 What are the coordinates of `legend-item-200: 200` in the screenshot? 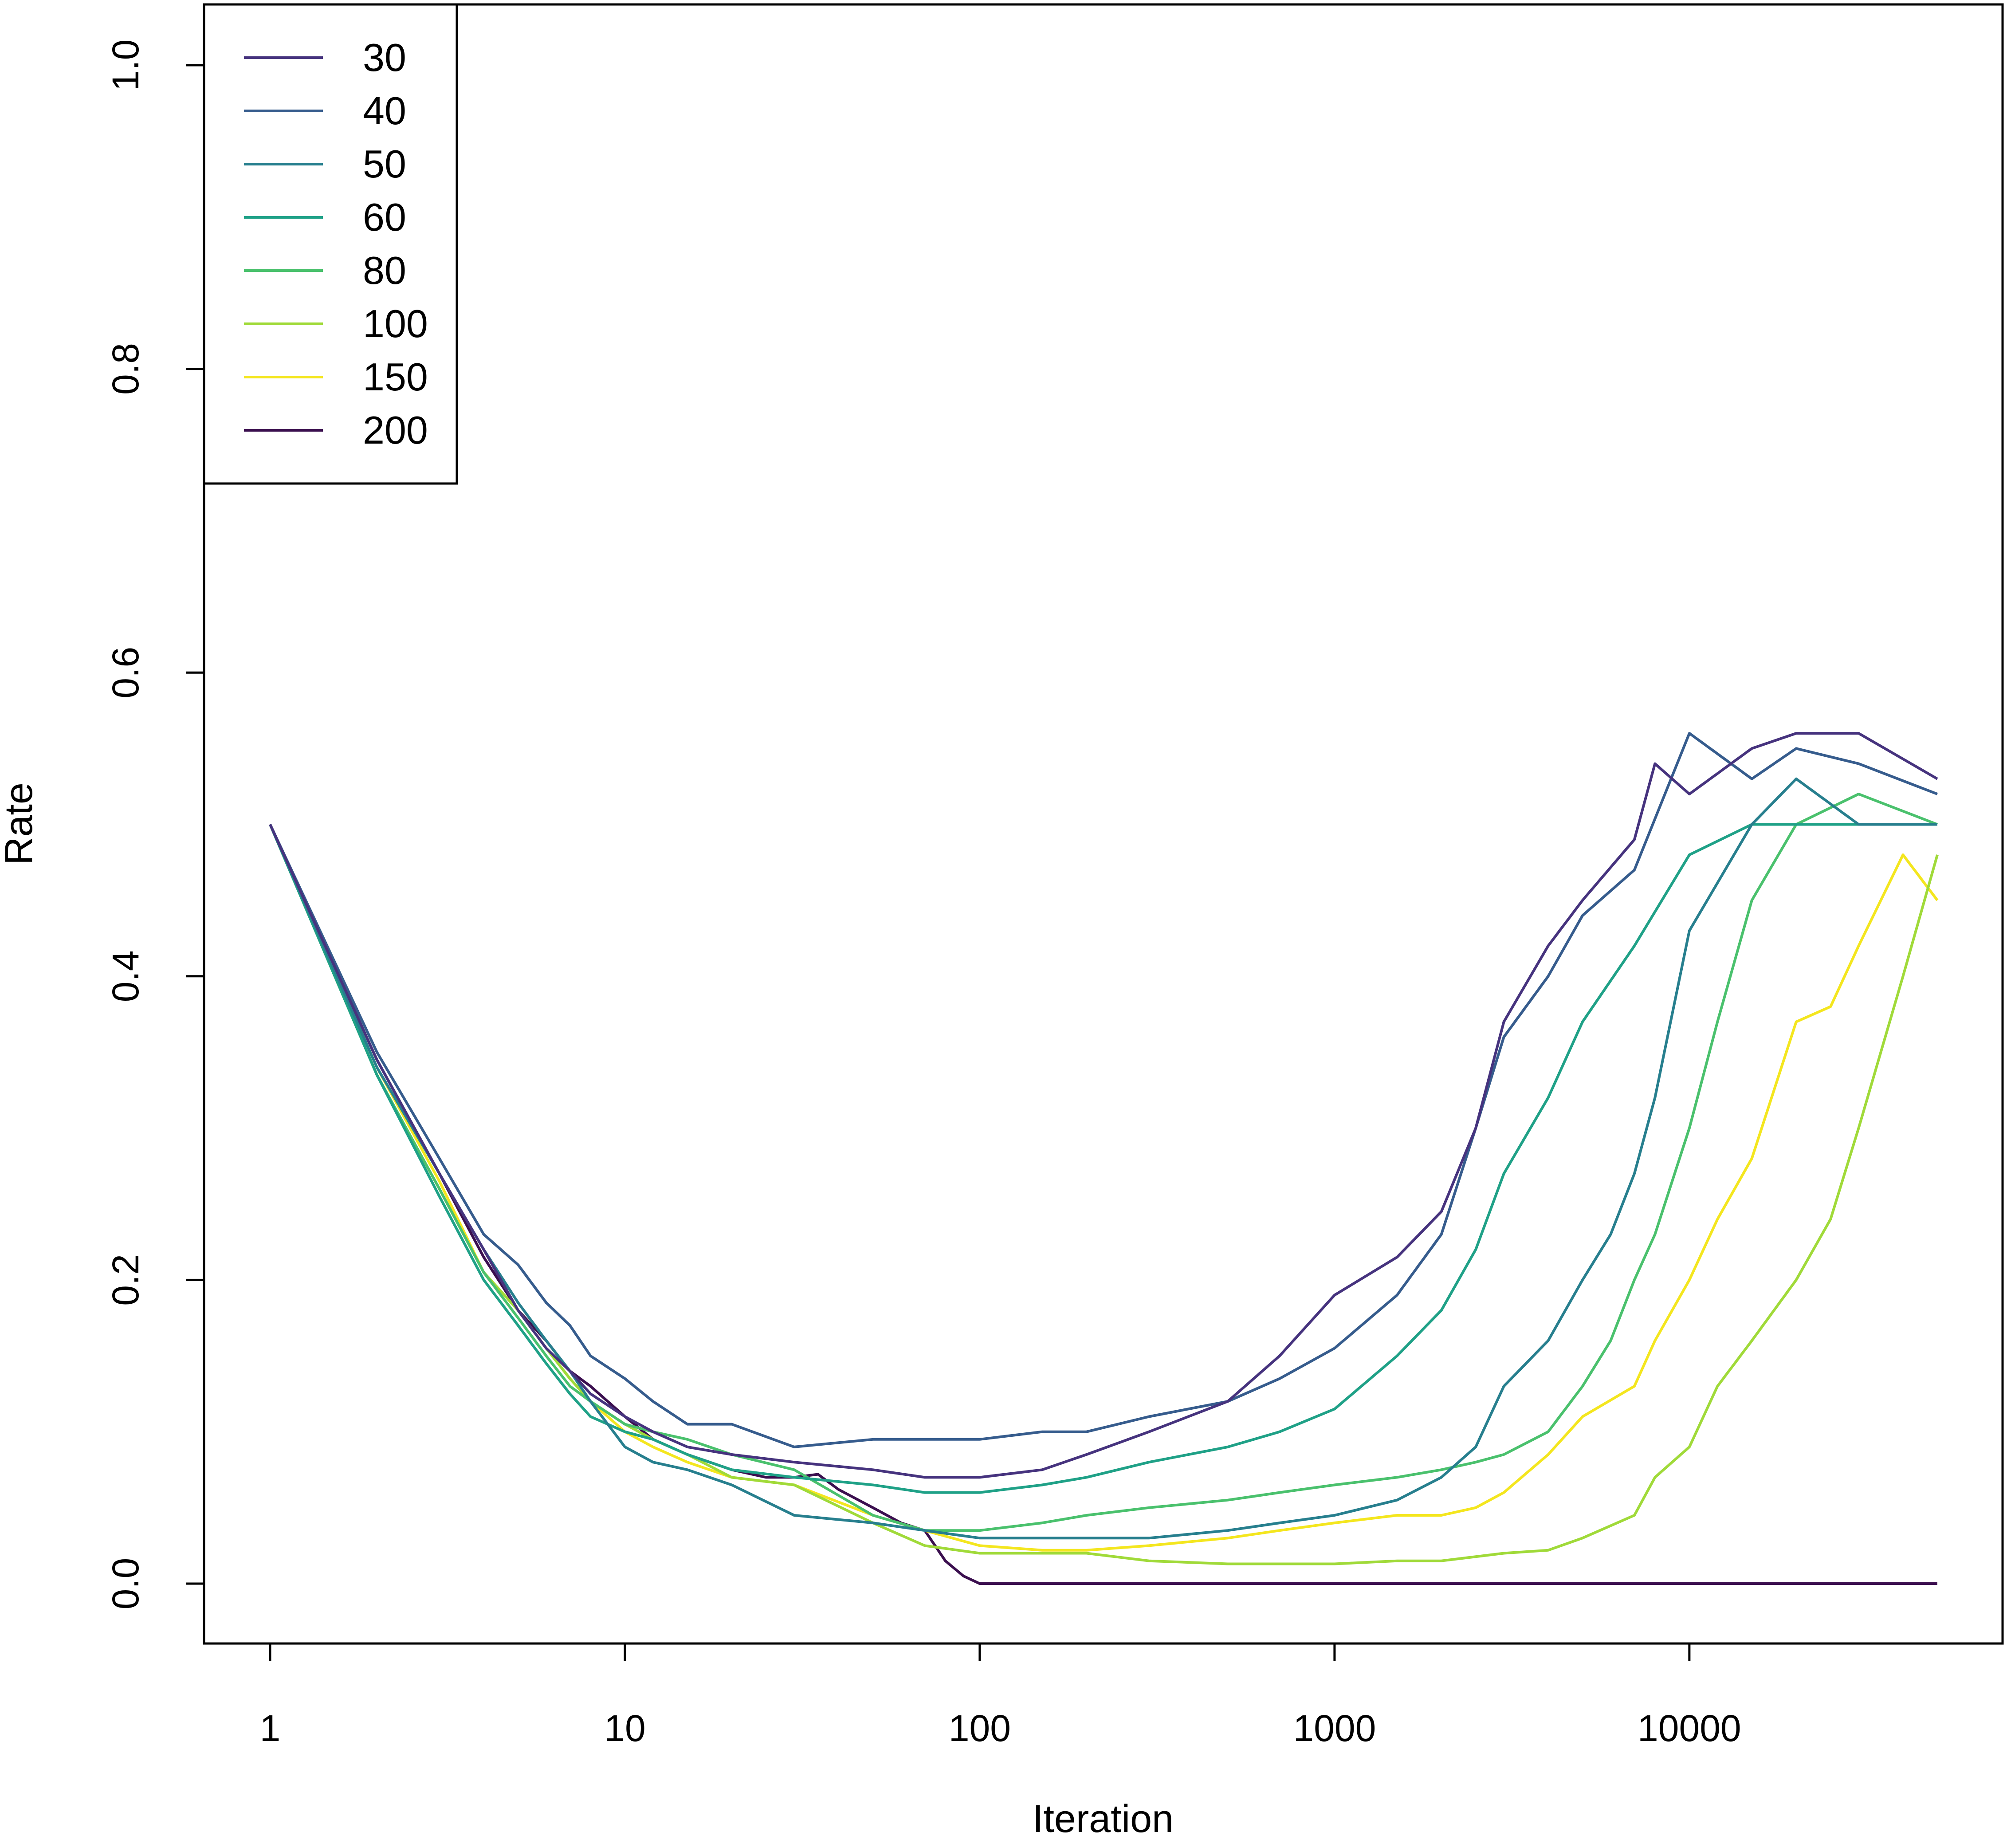 It's located at (336, 430).